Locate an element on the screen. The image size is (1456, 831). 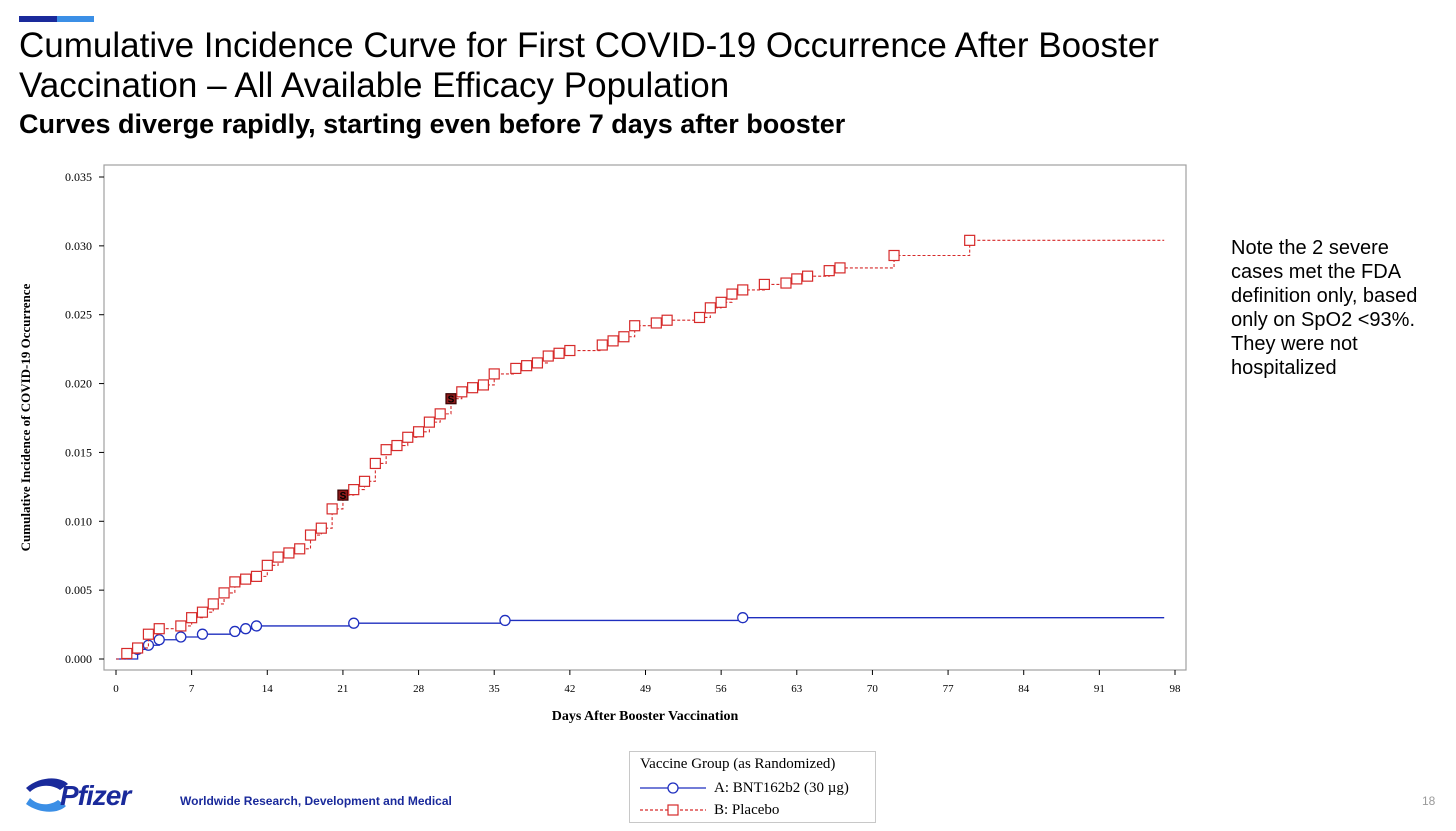
y-tick-label: 0.030 is located at coordinates (78, 246).